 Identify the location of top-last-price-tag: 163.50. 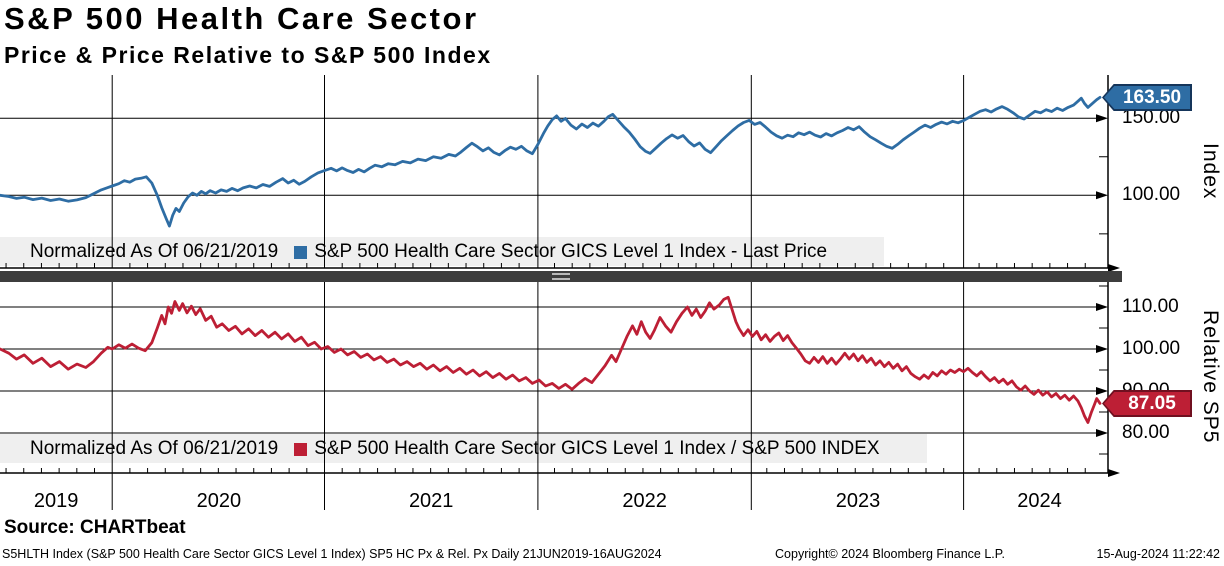
(1147, 97).